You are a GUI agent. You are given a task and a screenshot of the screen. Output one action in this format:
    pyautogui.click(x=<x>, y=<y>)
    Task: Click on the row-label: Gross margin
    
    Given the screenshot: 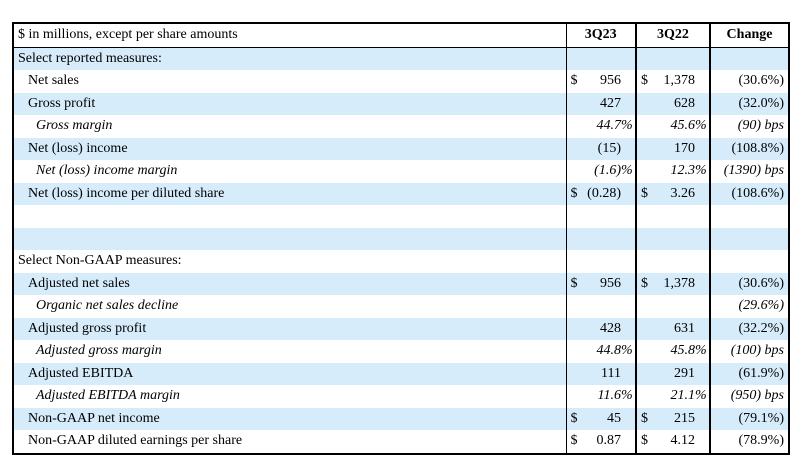 What is the action you would take?
    pyautogui.click(x=74, y=126)
    